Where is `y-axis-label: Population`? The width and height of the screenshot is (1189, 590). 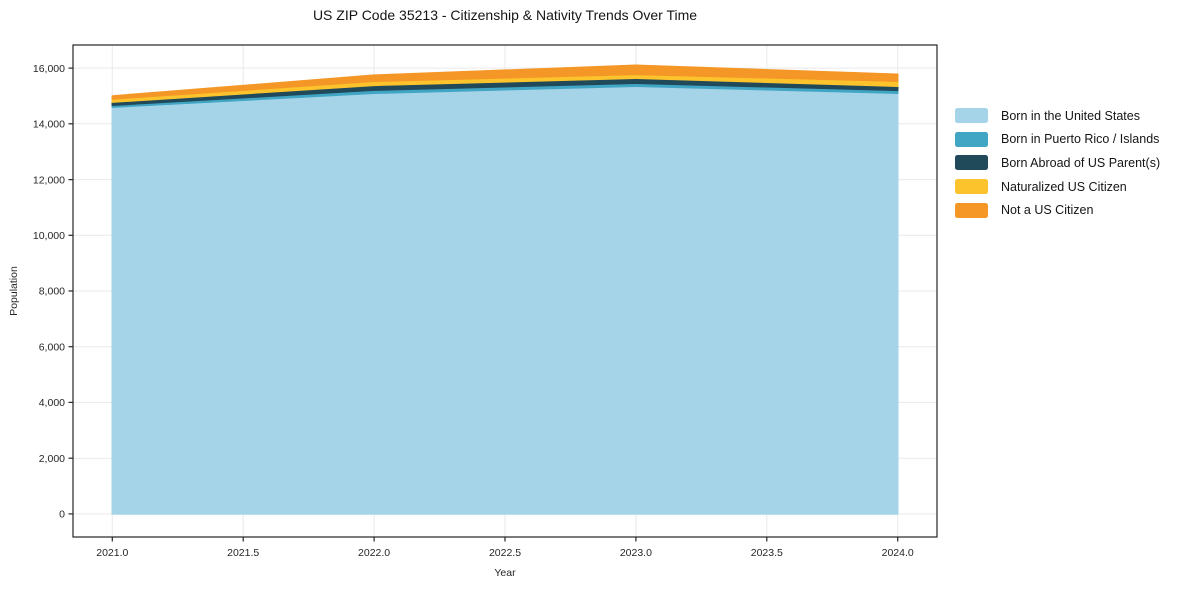
y-axis-label: Population is located at coordinates (14, 291).